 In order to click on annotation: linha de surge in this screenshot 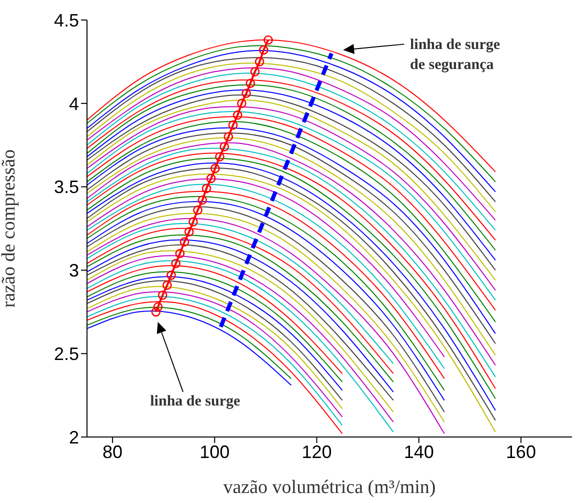, I will do `click(195, 402)`.